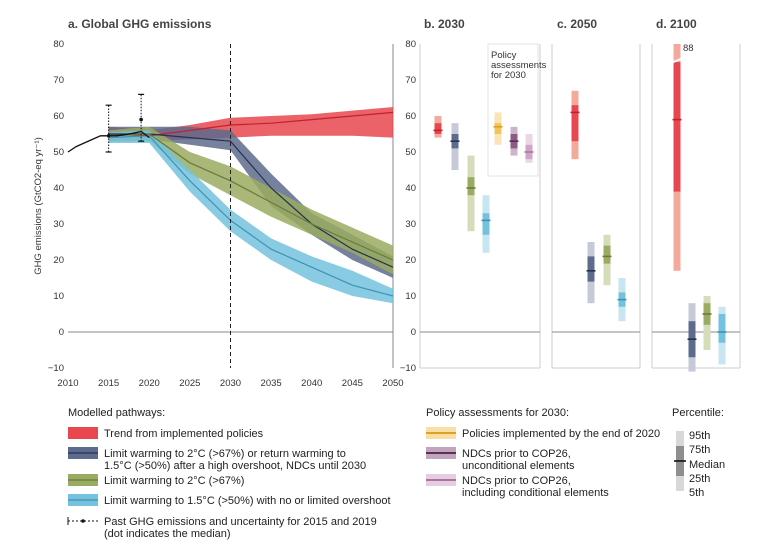 This screenshot has width=761, height=560. What do you see at coordinates (251, 197) in the screenshot?
I see `median-line-c2` at bounding box center [251, 197].